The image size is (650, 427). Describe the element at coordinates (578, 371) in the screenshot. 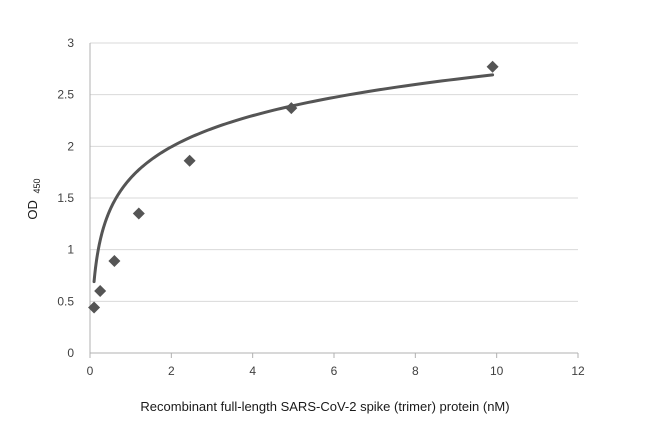

I see `x-tick-label-6: 12` at that location.